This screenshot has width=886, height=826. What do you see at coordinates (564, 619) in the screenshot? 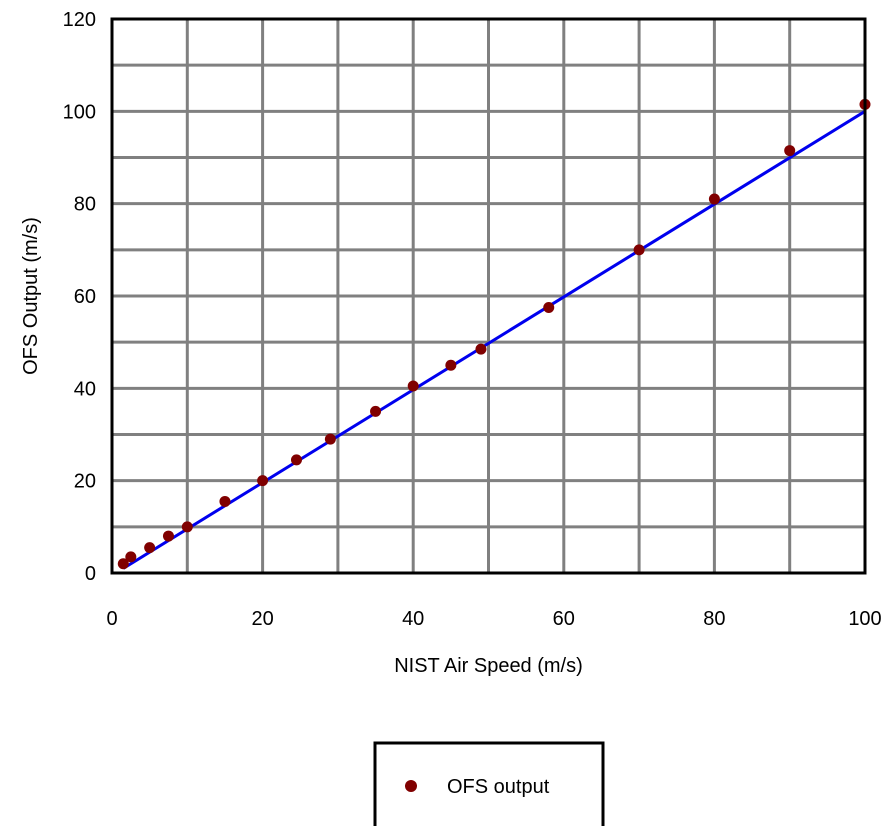
I see `x-tick-label: 60` at bounding box center [564, 619].